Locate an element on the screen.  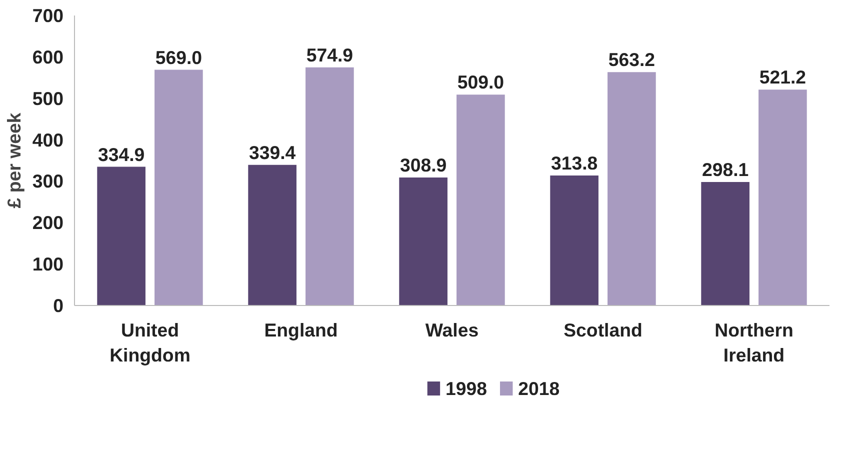
x-tick-label: Scotland is located at coordinates (603, 330).